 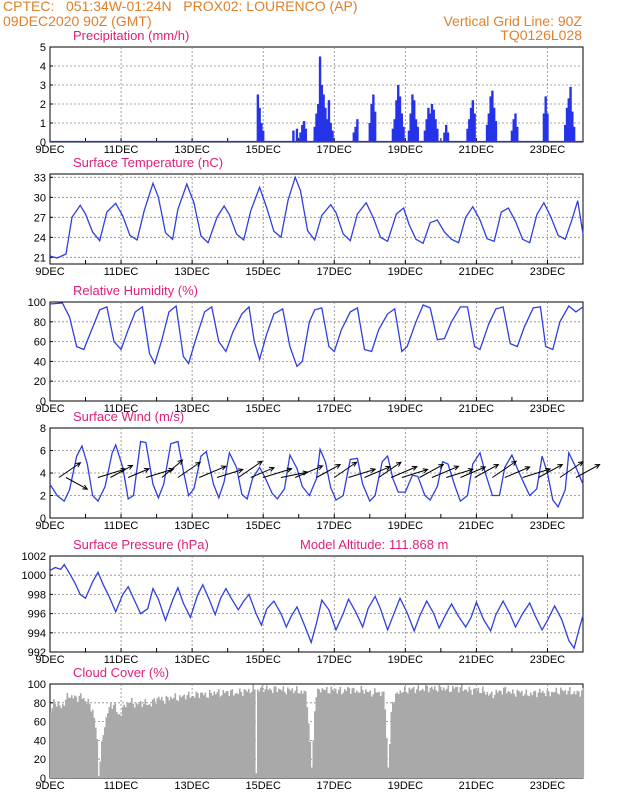 What do you see at coordinates (43, 402) in the screenshot?
I see `y-tick-label: 0` at bounding box center [43, 402].